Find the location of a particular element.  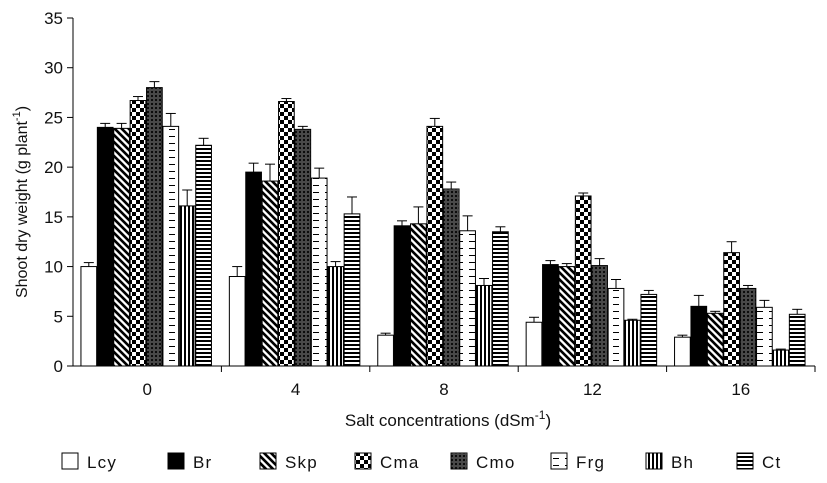

legend-label: Frg is located at coordinates (590, 462).